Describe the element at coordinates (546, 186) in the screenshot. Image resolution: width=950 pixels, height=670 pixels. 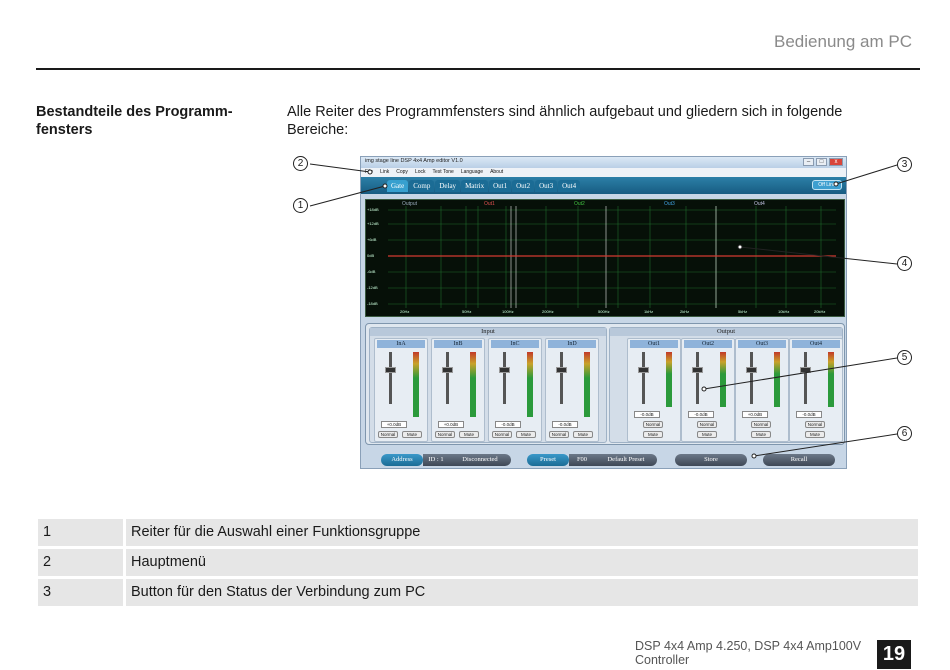
I see `tab-out3: Out3` at that location.